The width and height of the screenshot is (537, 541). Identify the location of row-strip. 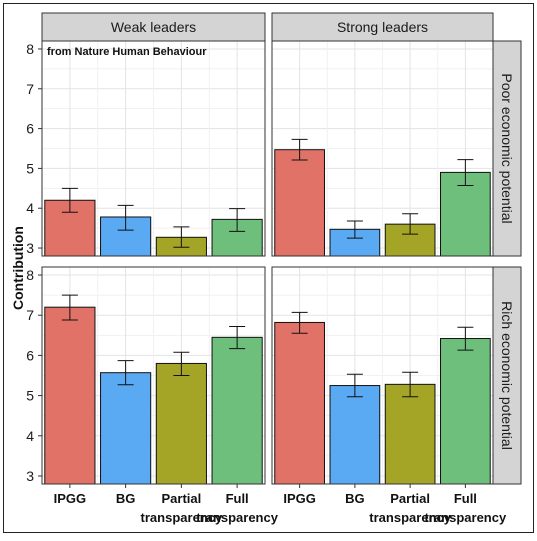
(507, 148).